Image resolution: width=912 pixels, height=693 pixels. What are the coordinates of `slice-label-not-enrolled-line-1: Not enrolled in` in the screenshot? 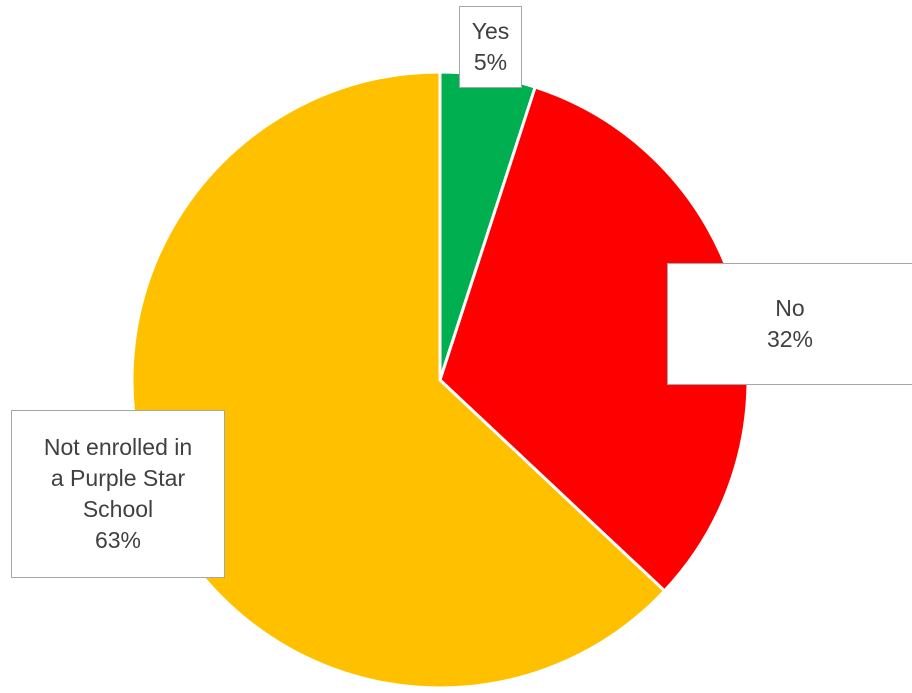 It's located at (118, 447).